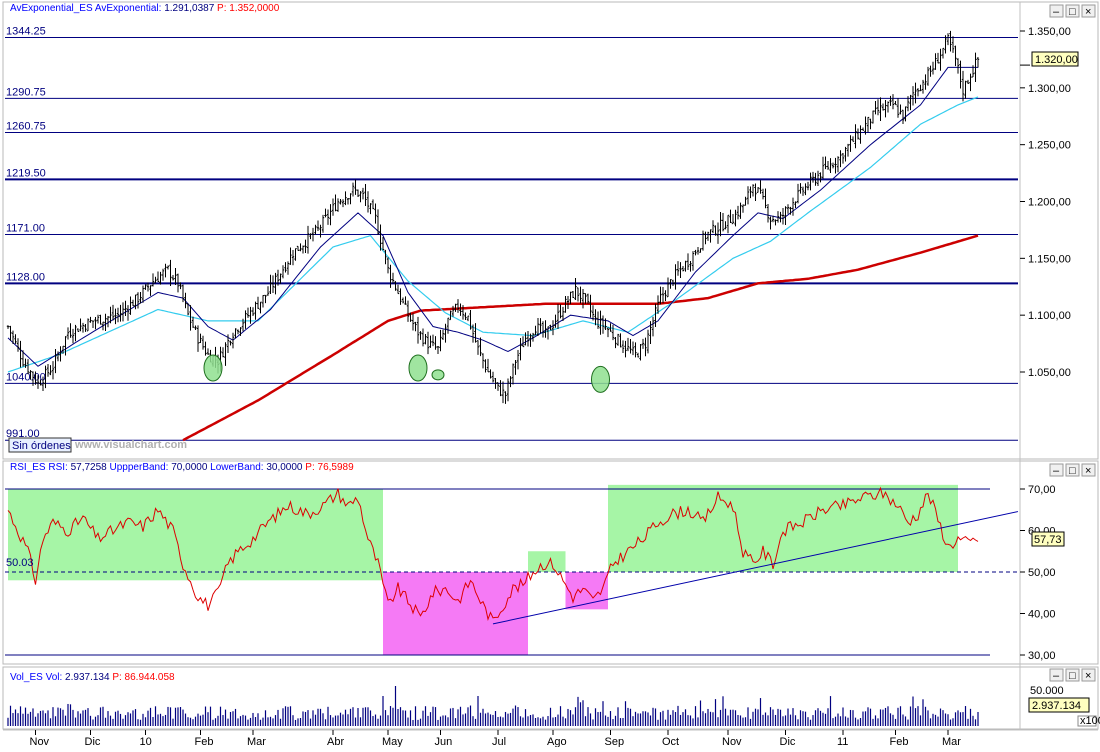 This screenshot has height=752, width=1100. What do you see at coordinates (25, 228) in the screenshot?
I see `level-label: 1171.00` at bounding box center [25, 228].